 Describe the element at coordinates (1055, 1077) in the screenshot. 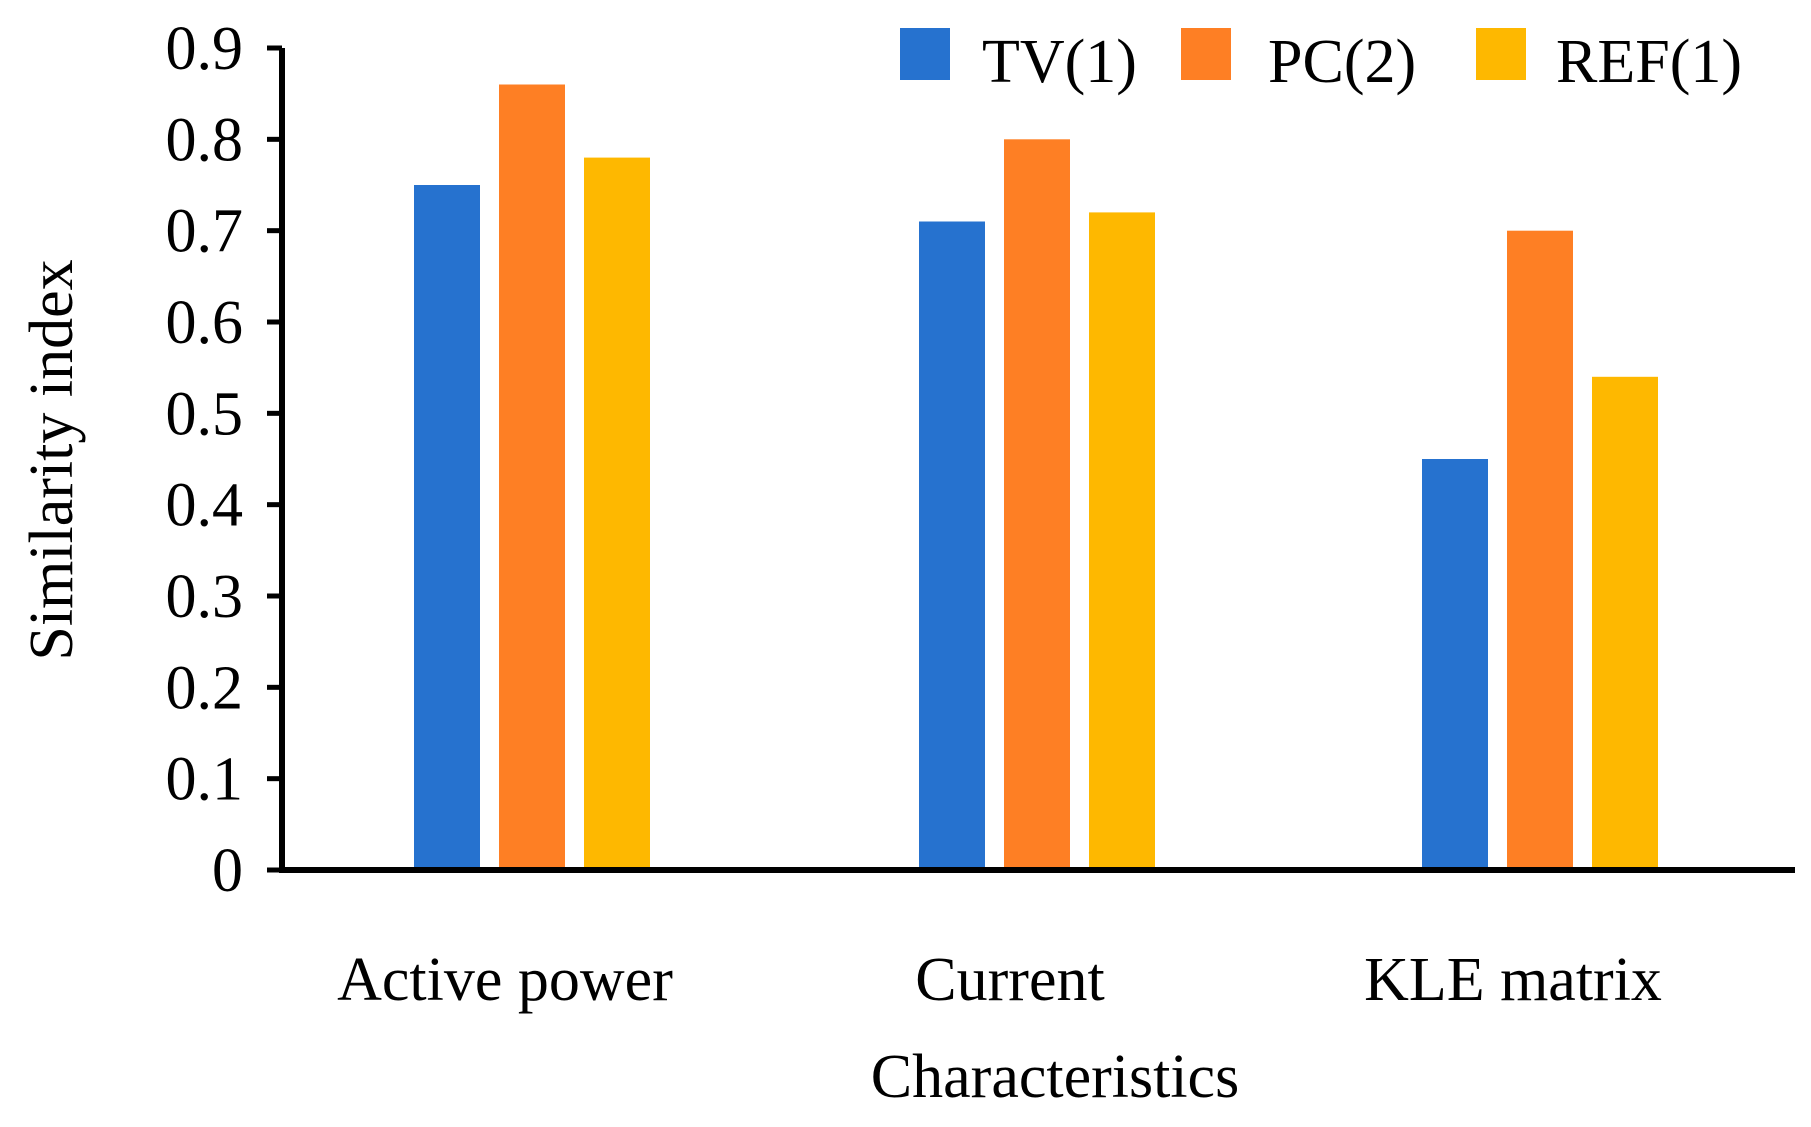

I see `x-axis-title: Characteristics` at that location.